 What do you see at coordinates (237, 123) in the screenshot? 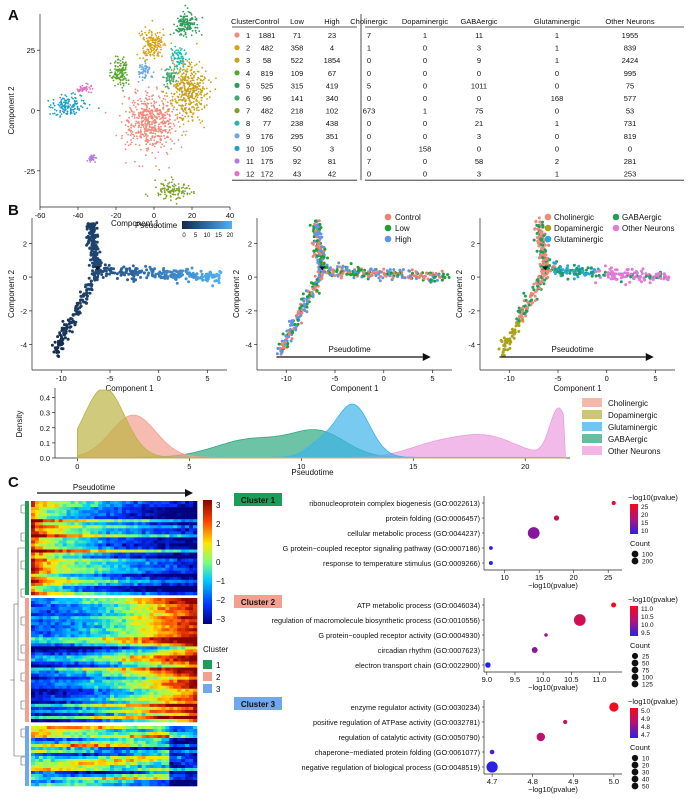
I see `table-cluster-swatch` at bounding box center [237, 123].